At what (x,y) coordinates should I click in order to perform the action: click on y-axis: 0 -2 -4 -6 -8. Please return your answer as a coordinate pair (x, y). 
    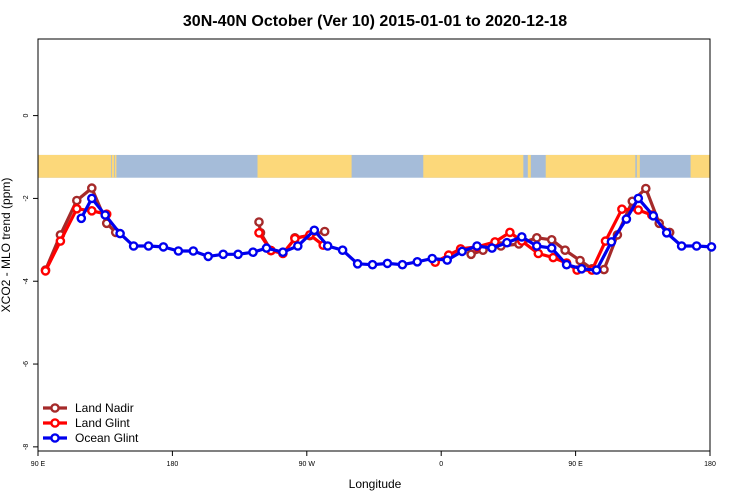
    Looking at the image, I should click on (30, 282).